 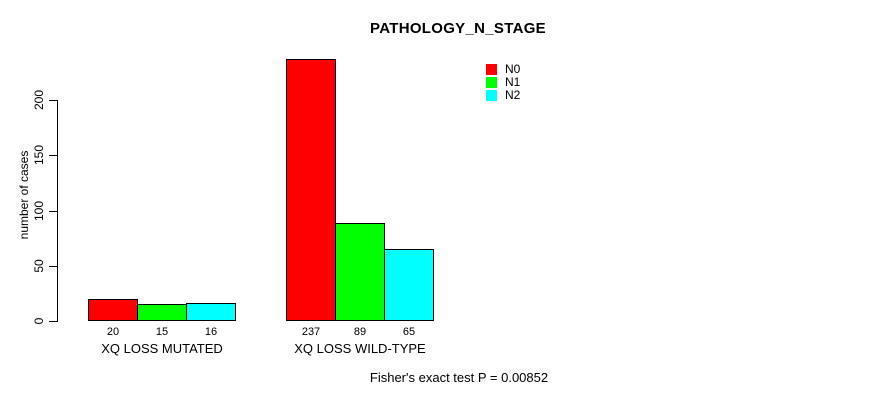 I want to click on y-tick-label: 50, so click(x=39, y=266).